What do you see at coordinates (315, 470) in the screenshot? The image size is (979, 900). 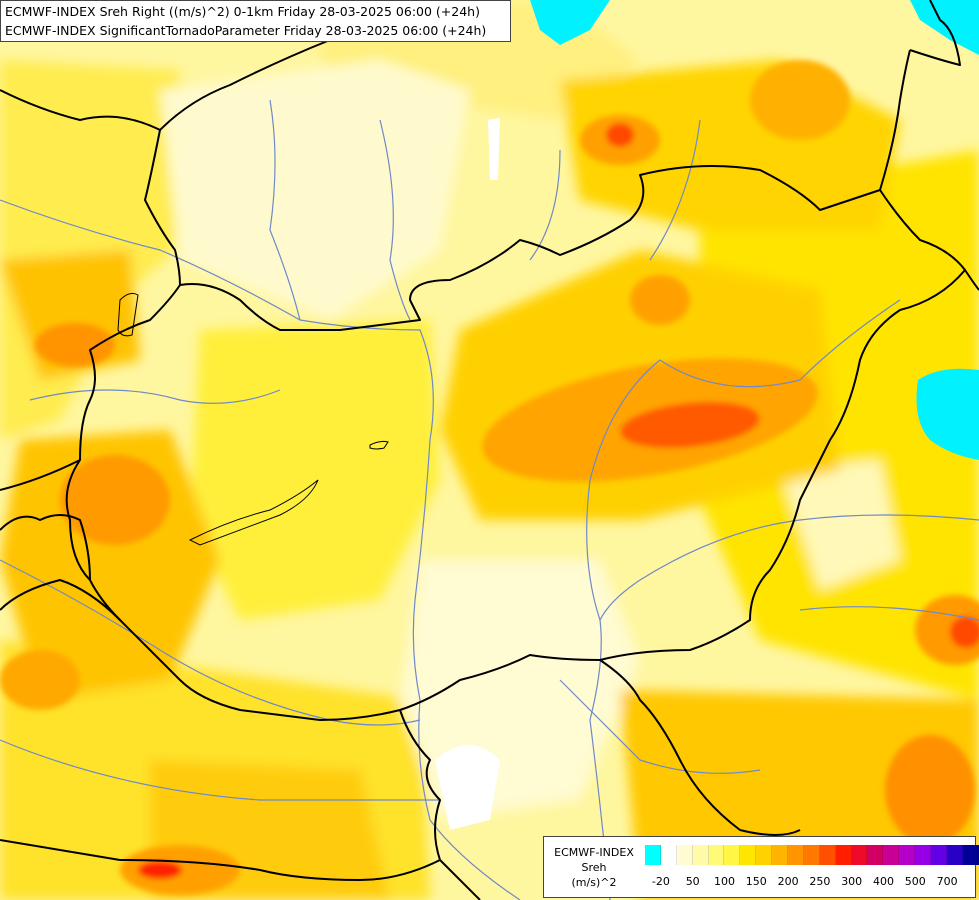 I see `field-yellow-center` at bounding box center [315, 470].